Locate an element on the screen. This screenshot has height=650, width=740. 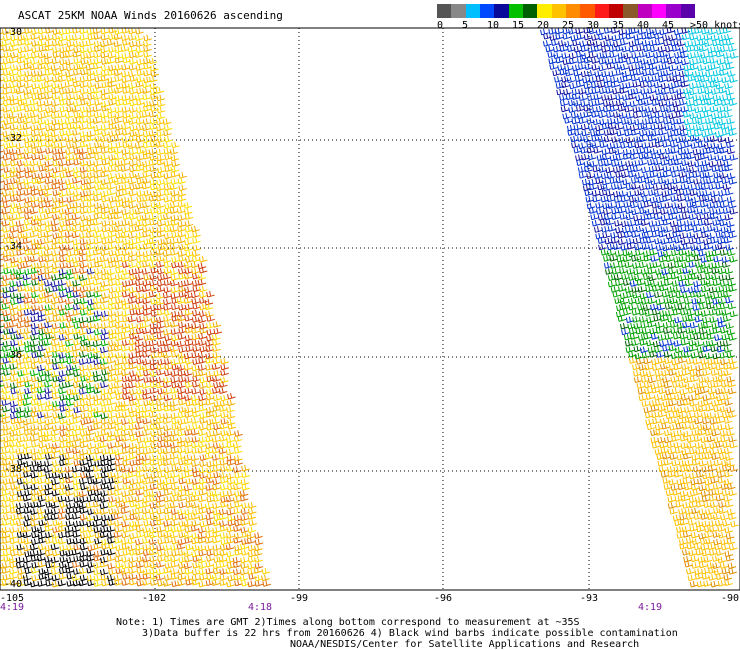
lon-label: -90 is located at coordinates (730, 598).